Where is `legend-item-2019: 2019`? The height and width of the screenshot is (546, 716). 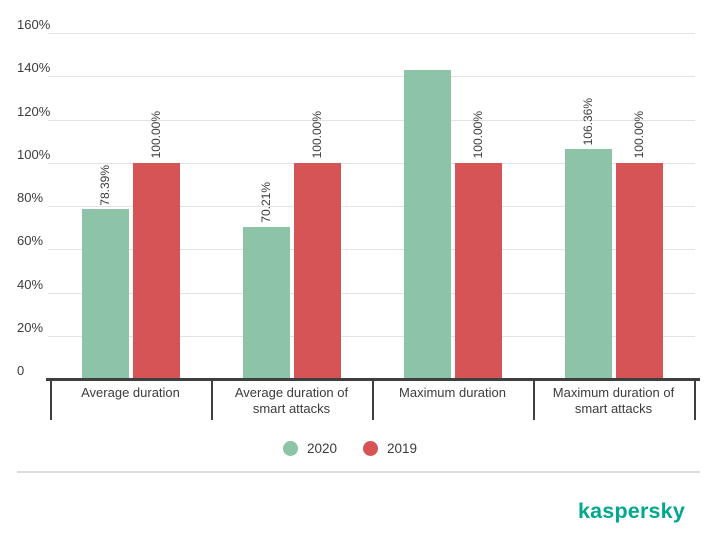 legend-item-2019: 2019 is located at coordinates (390, 448).